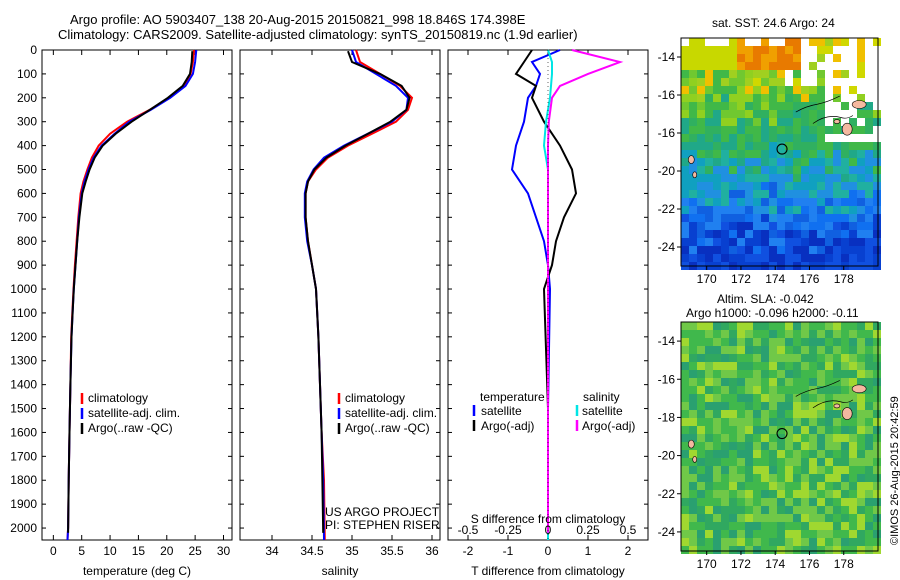 The height and width of the screenshot is (580, 900). What do you see at coordinates (508, 530) in the screenshot?
I see `x2-tick-label: -0.25` at bounding box center [508, 530].